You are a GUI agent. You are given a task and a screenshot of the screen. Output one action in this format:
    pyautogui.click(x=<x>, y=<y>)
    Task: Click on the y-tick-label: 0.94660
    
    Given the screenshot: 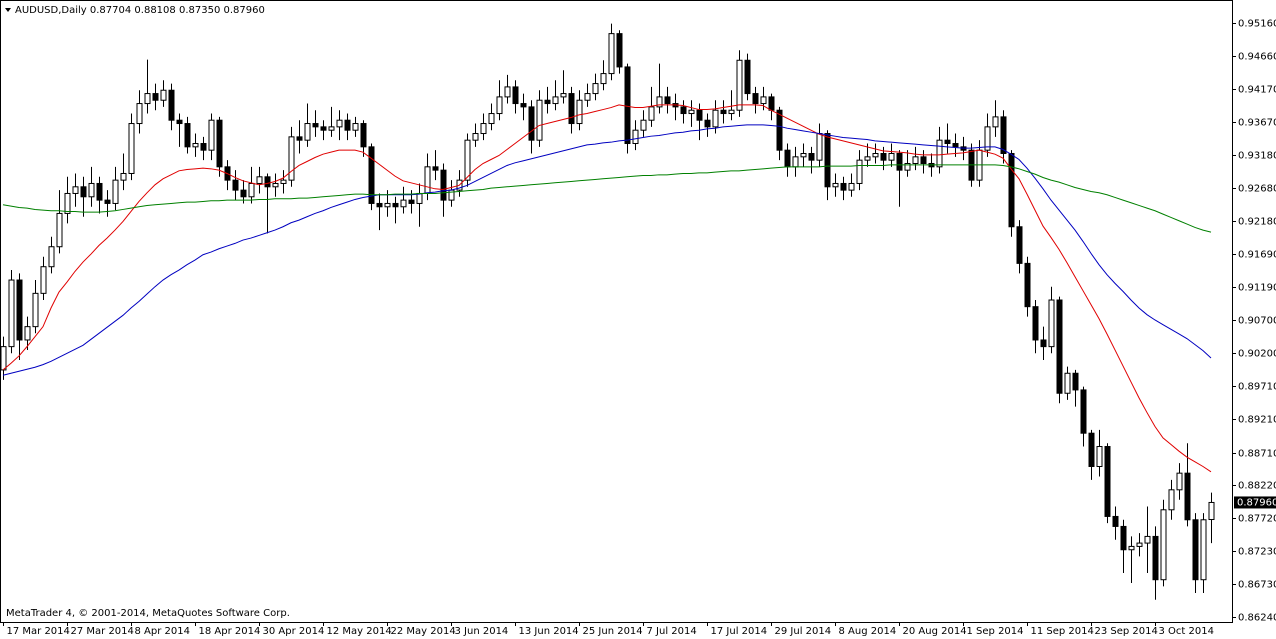 What is the action you would take?
    pyautogui.click(x=1257, y=57)
    